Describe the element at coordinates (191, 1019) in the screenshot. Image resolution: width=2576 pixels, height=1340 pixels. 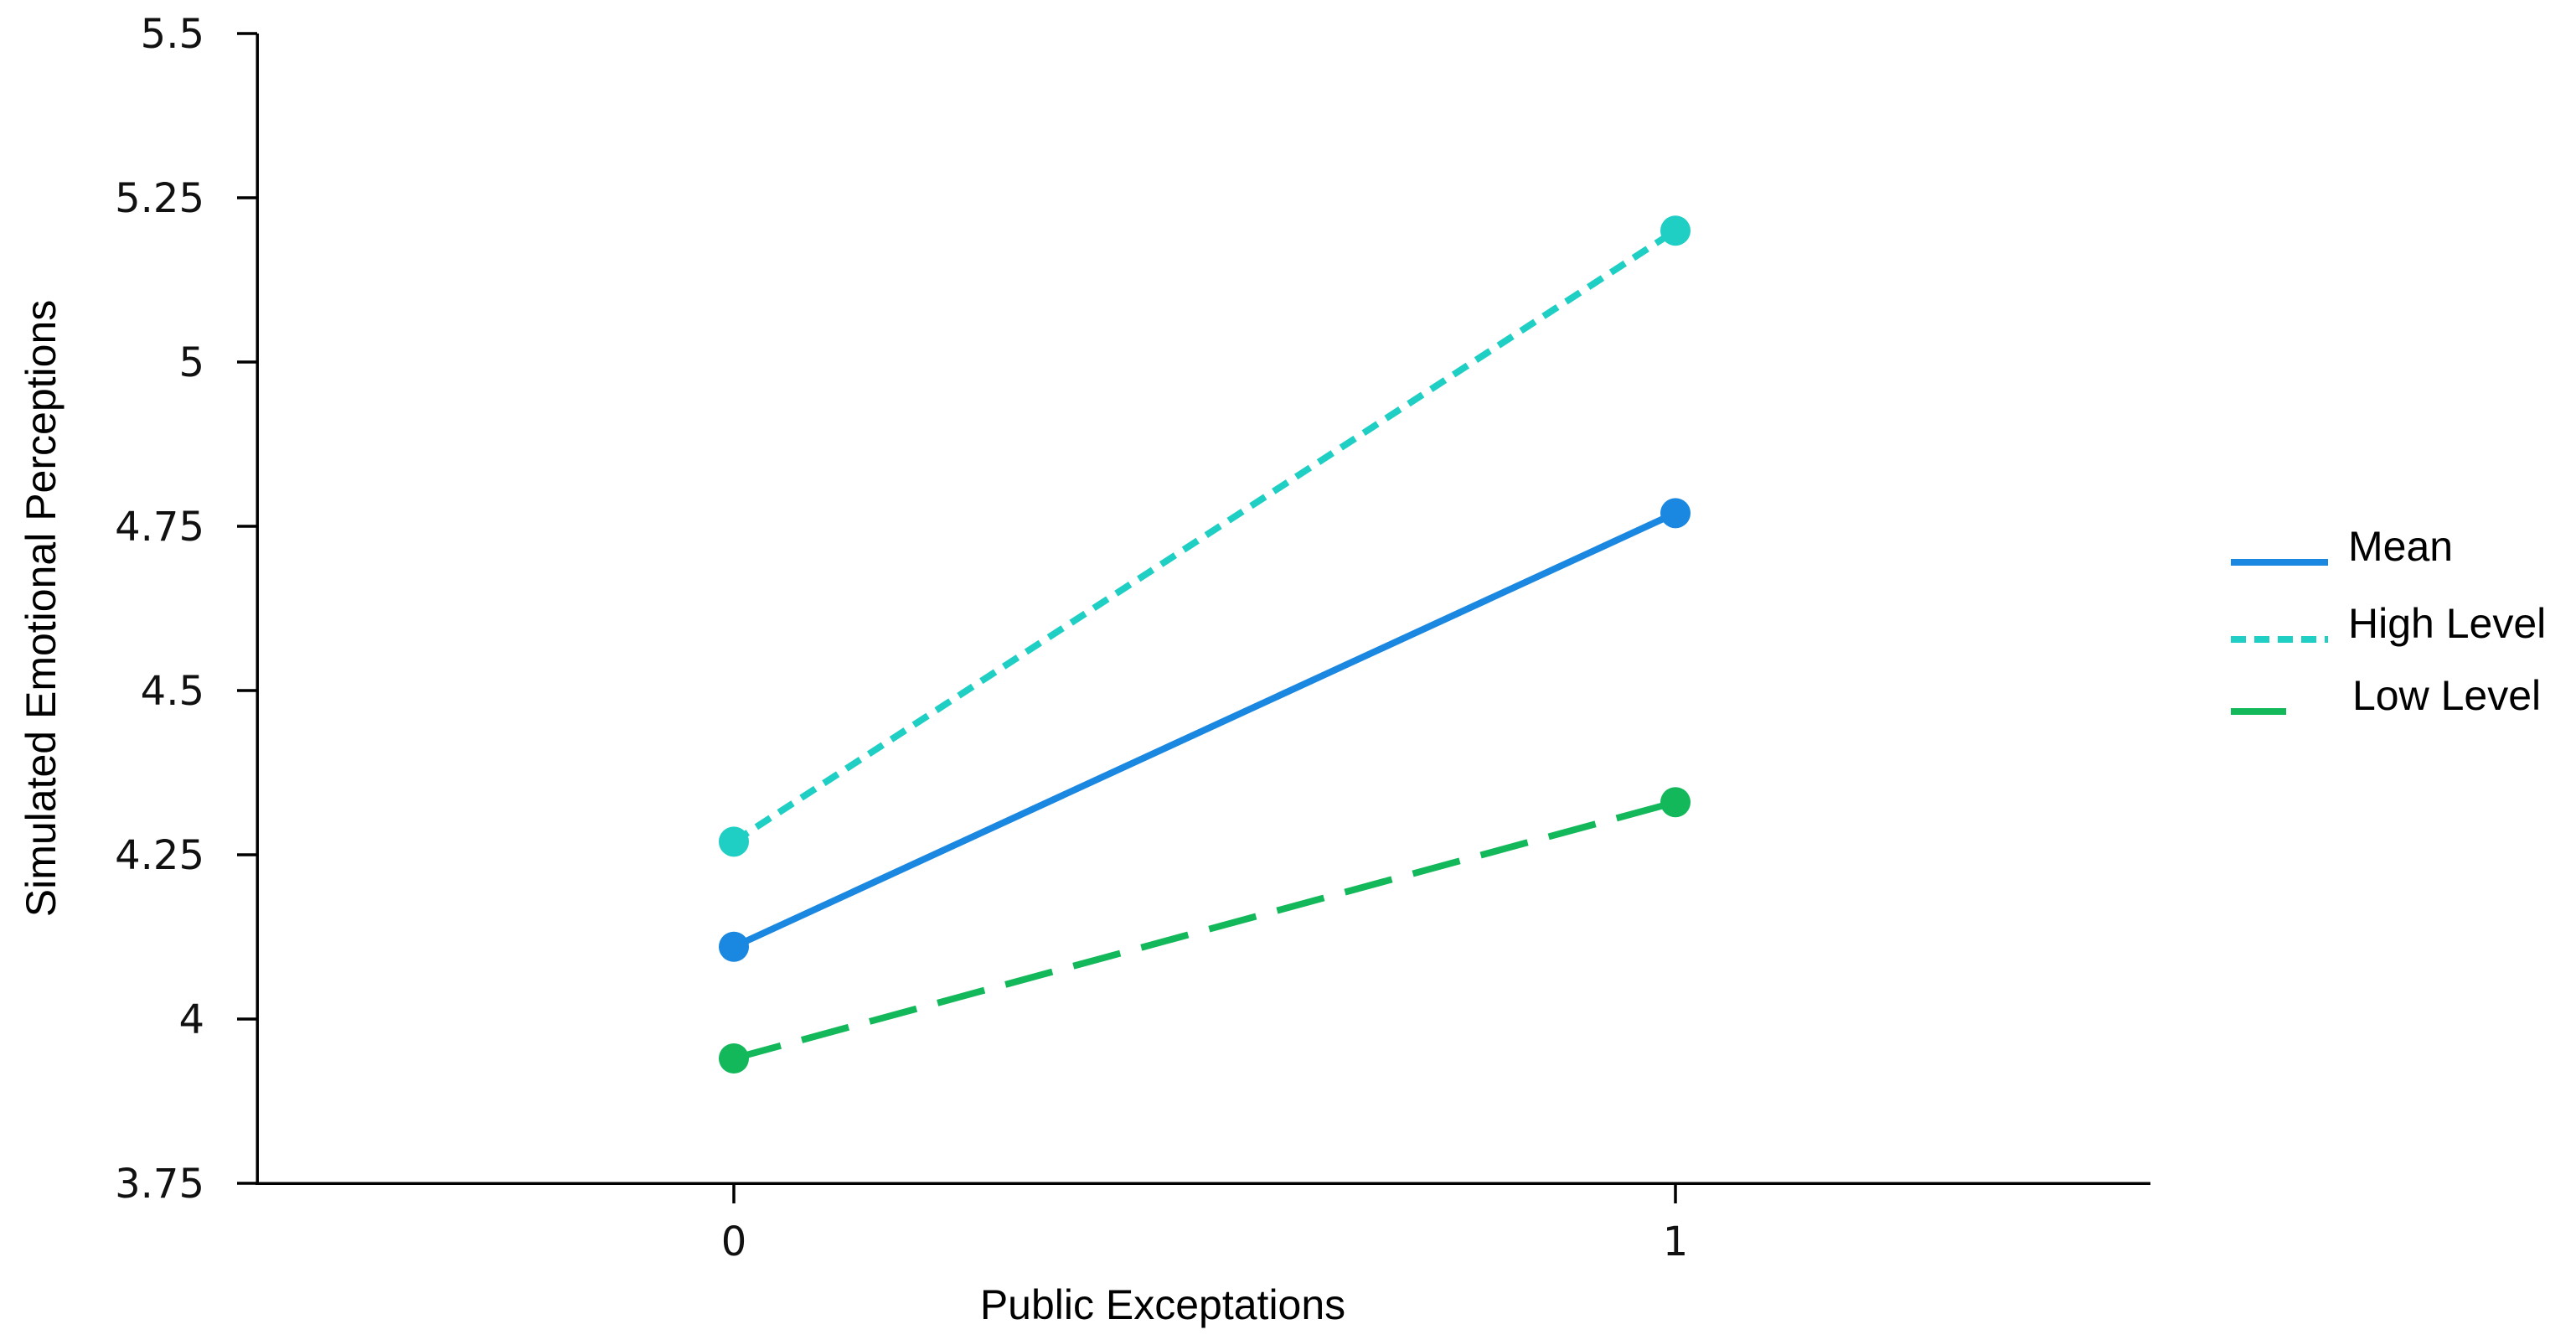
I see `y-tick-label: 4` at that location.